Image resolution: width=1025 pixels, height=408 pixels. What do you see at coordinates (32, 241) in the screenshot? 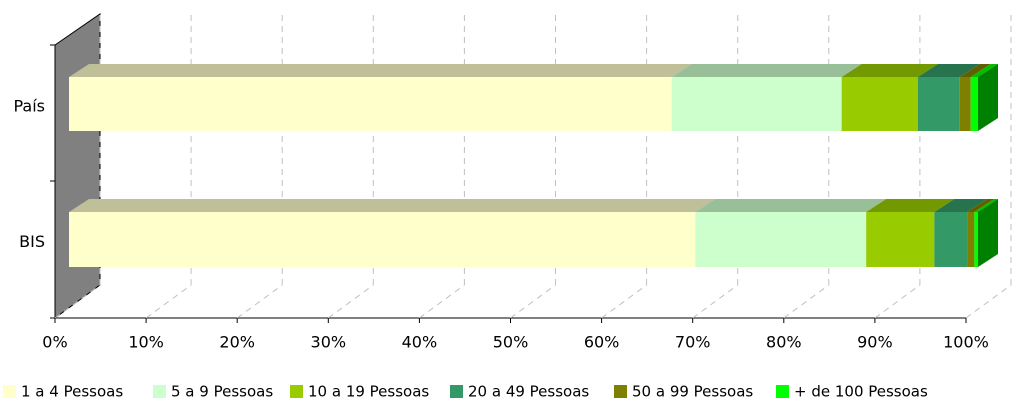
I see `y-tick-label: BIS` at bounding box center [32, 241].